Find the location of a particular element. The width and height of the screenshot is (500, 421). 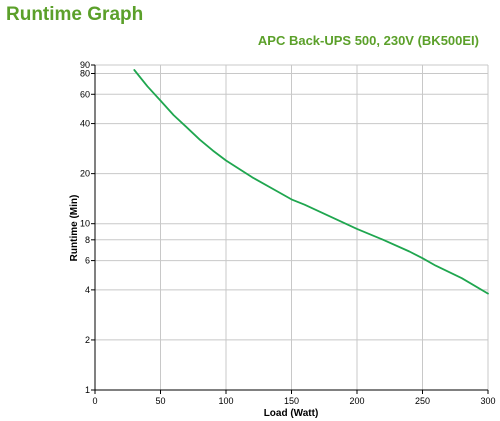

y-tick-label: 1 is located at coordinates (87, 390).